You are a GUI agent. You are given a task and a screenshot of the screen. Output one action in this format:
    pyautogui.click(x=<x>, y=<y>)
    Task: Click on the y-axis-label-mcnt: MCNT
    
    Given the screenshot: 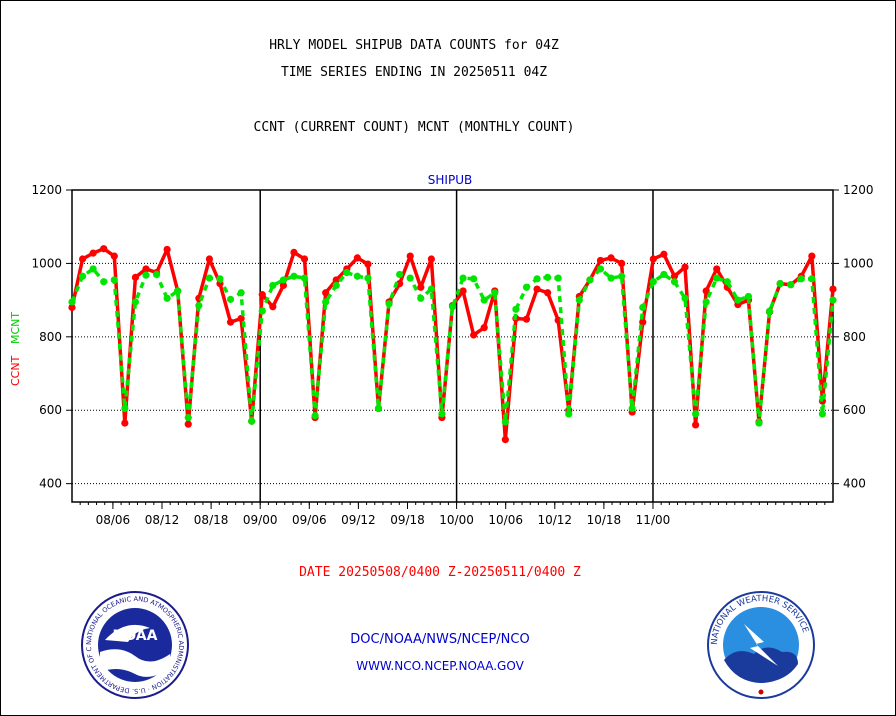 What is the action you would take?
    pyautogui.click(x=15, y=328)
    